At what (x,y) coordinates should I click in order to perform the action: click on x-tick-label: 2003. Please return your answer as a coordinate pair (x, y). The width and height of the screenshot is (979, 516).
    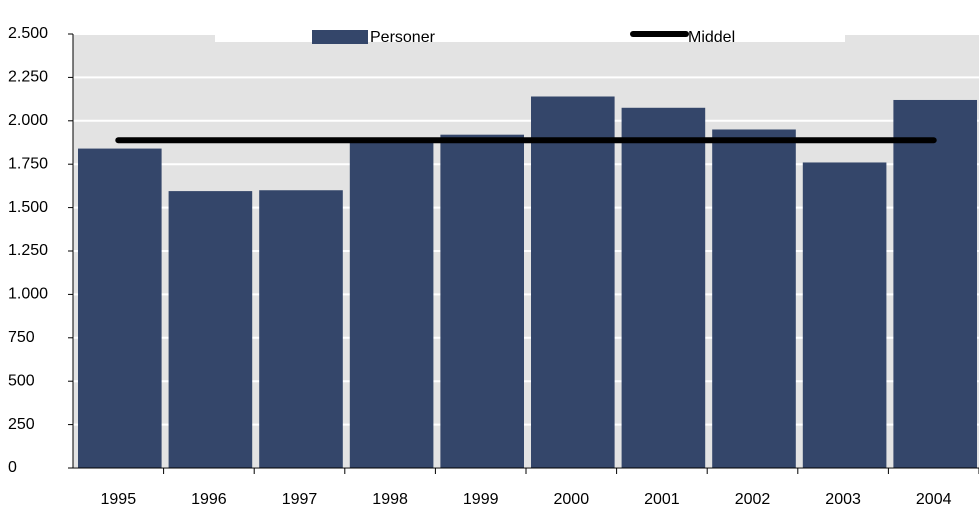
    Looking at the image, I should click on (843, 499).